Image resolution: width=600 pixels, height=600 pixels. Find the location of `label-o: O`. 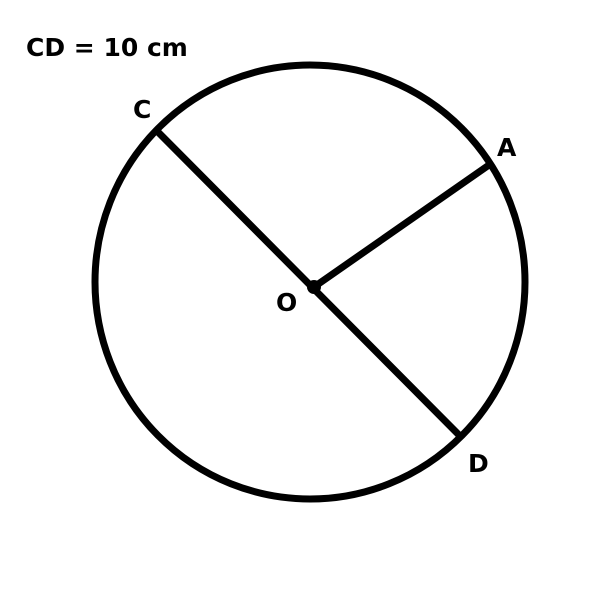

label-o: O is located at coordinates (286, 302).